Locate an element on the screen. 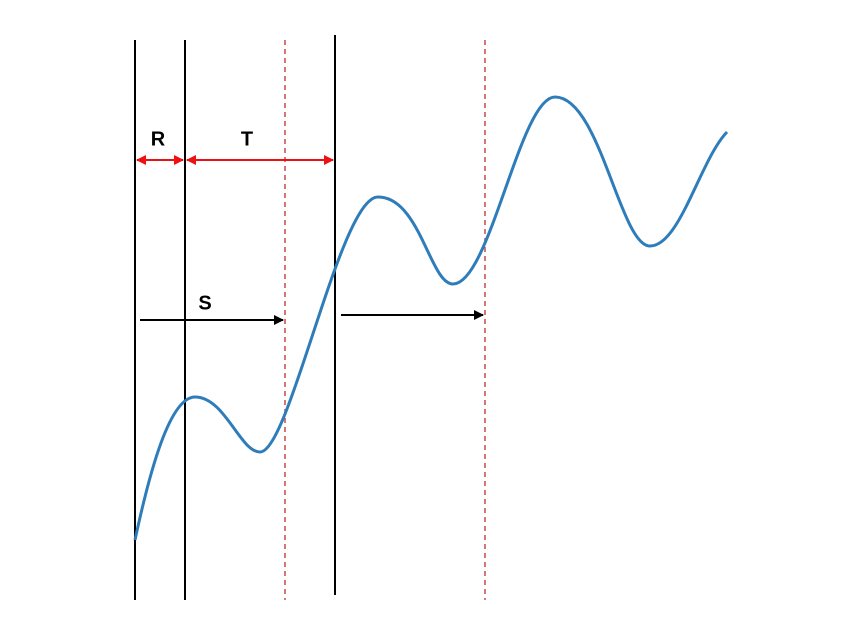  label-s: S is located at coordinates (204, 303).